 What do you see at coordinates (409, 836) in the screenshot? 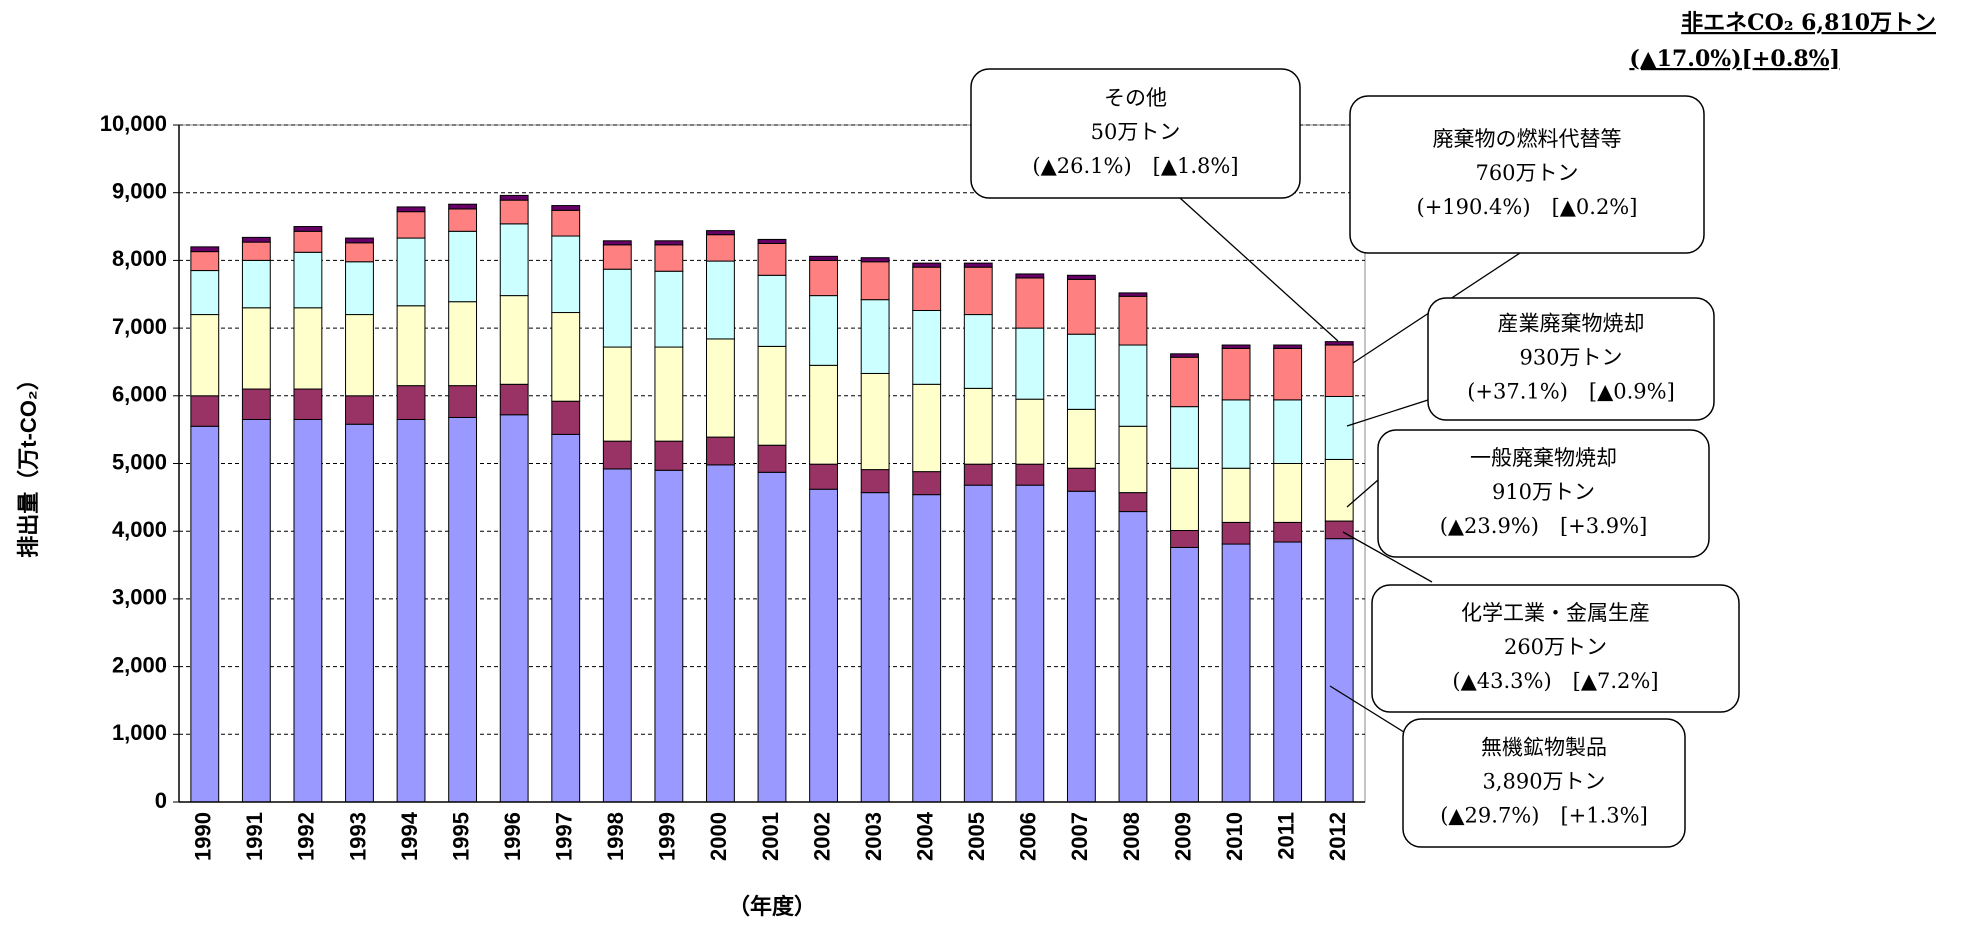
I see `x-tick-label: 1994` at bounding box center [409, 836].